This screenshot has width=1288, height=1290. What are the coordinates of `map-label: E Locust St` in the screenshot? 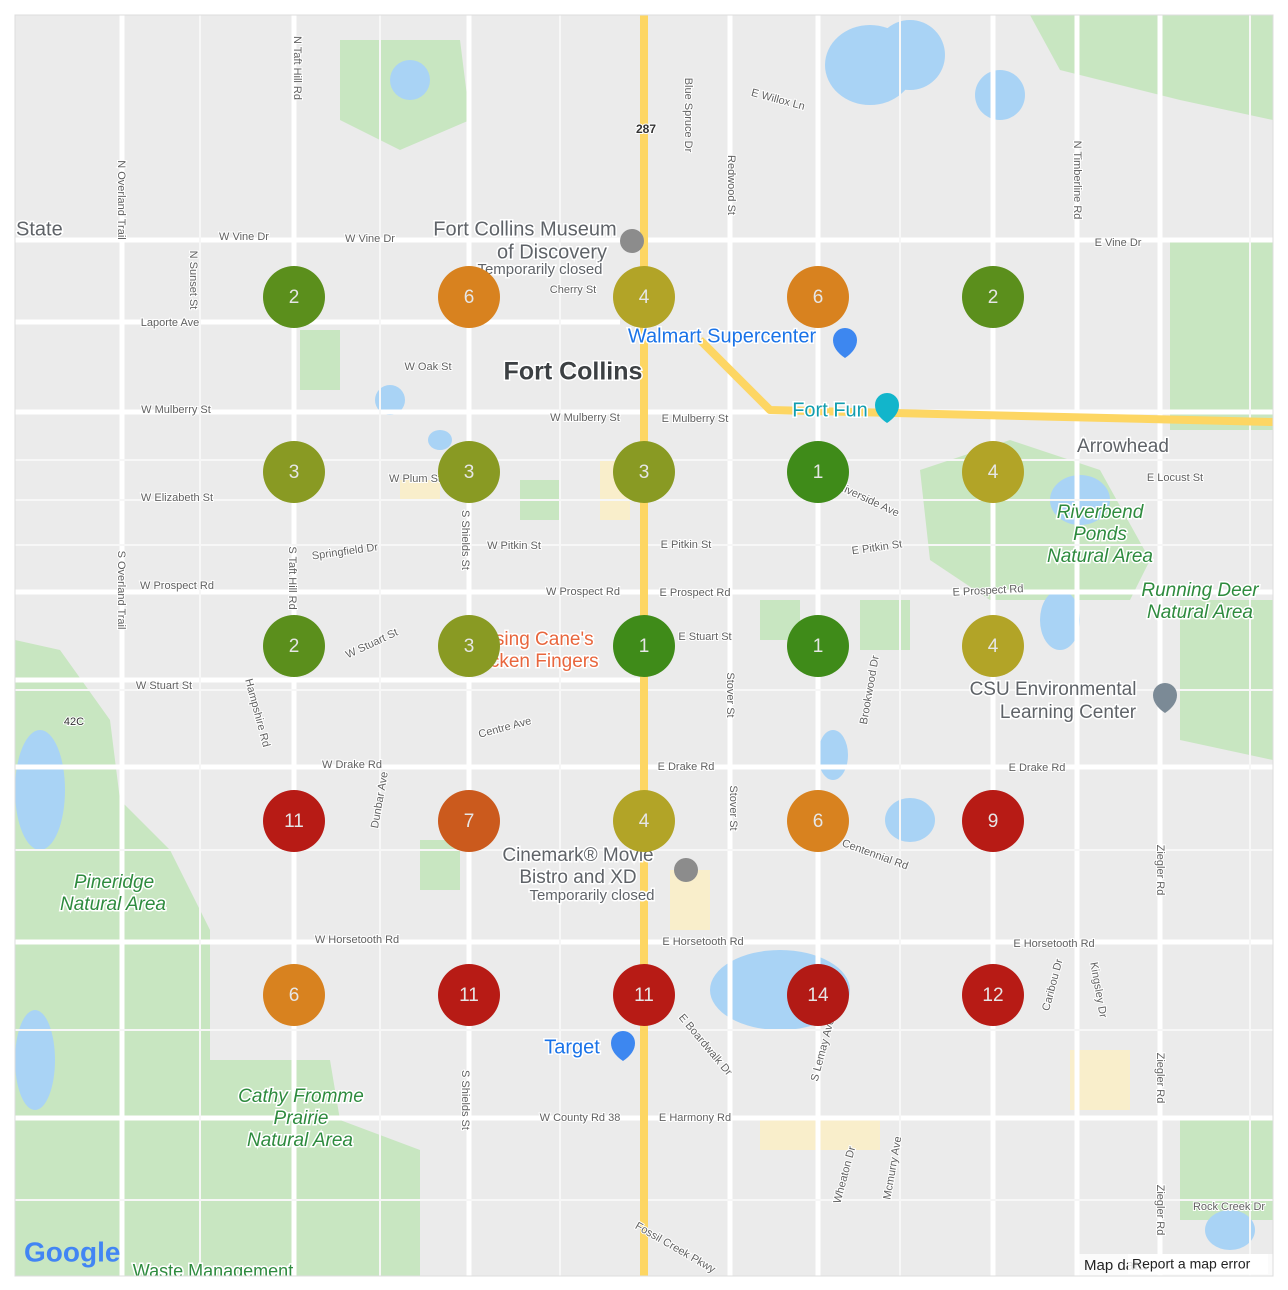 It's located at (1175, 478).